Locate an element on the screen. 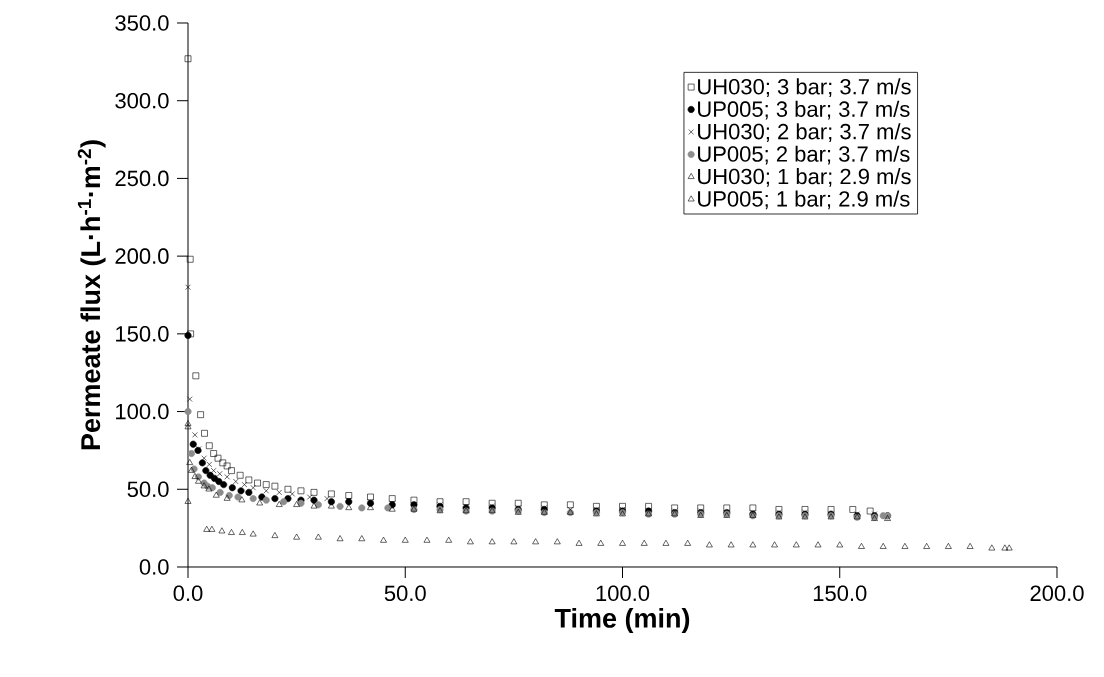  y-tick-label: 0.0 is located at coordinates (154, 567).